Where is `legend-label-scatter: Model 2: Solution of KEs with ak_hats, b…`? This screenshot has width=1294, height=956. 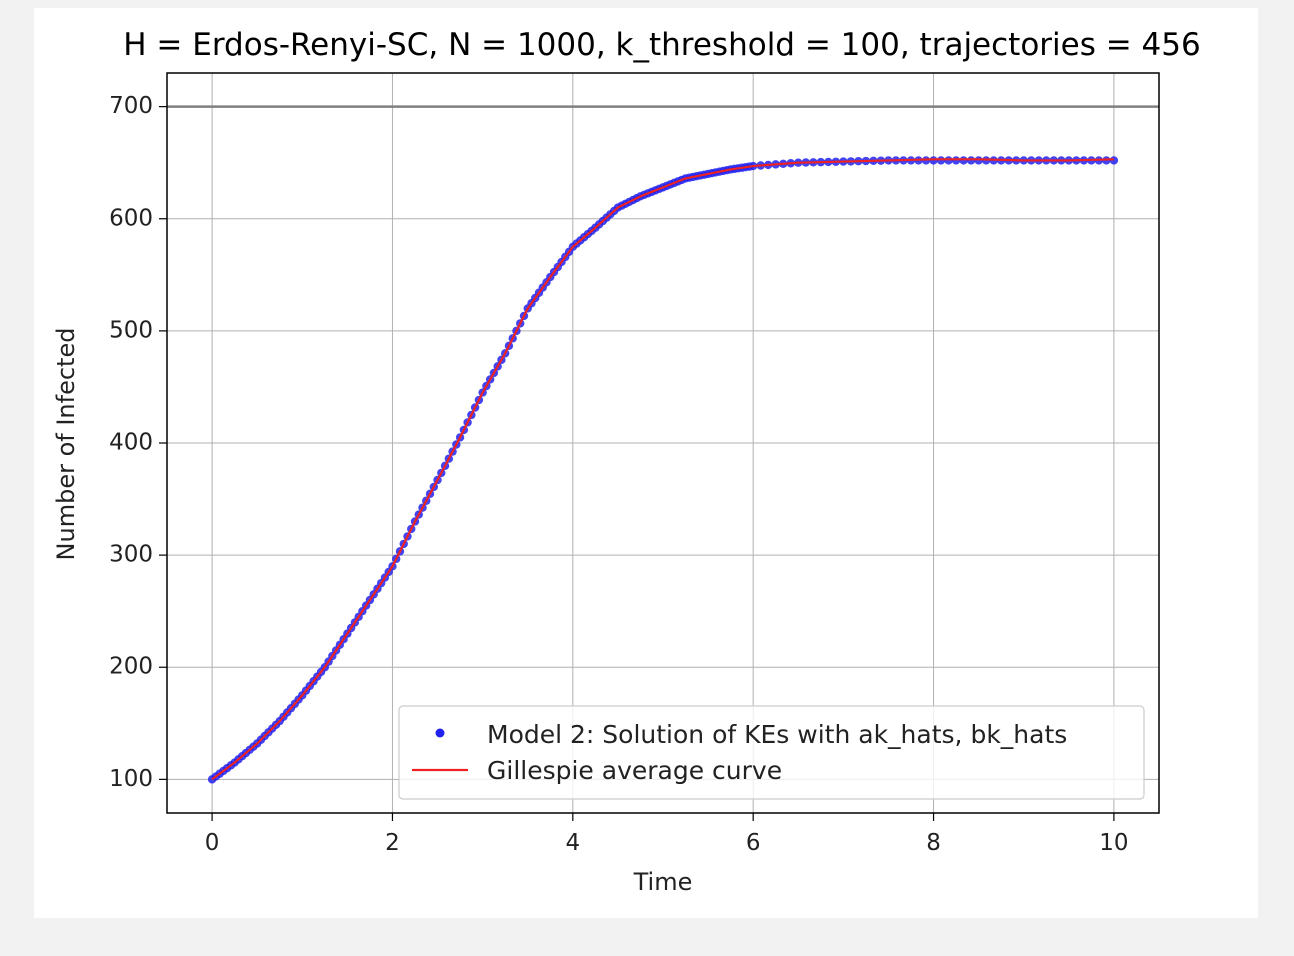
legend-label-scatter: Model 2: Solution of KEs with ak_hats, b… is located at coordinates (777, 734).